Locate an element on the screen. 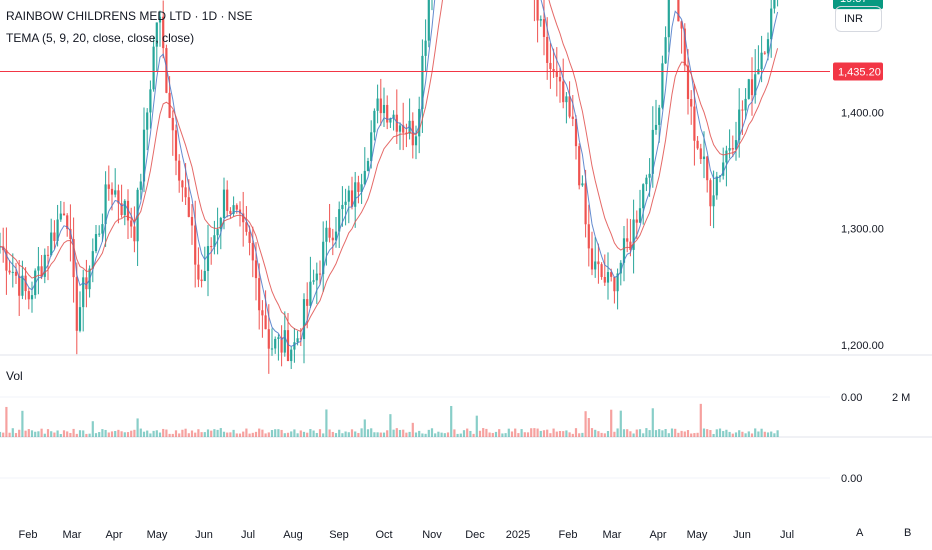 The height and width of the screenshot is (550, 932). x-axis-tick-label: Jul is located at coordinates (248, 535).